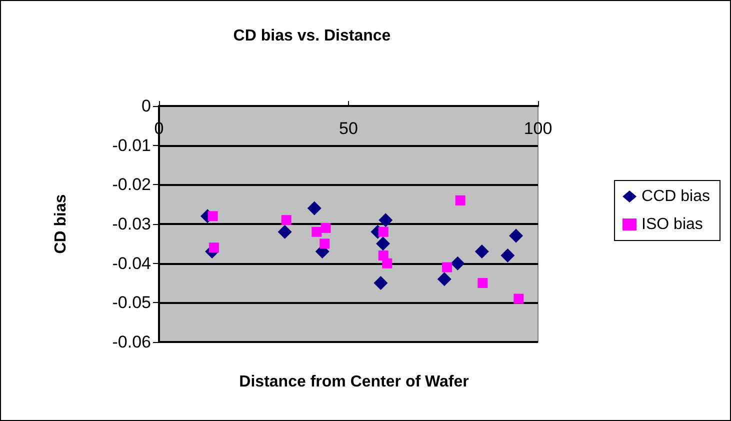 Image resolution: width=731 pixels, height=421 pixels. I want to click on x-axis-title: Distance from Center of Wafer, so click(354, 382).